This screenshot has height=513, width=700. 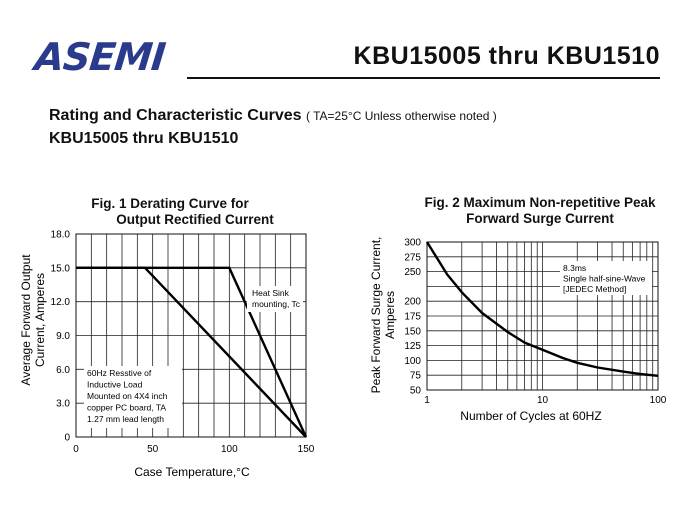 What do you see at coordinates (63, 404) in the screenshot?
I see `fig1-y-tick-label: 3.0` at bounding box center [63, 404].